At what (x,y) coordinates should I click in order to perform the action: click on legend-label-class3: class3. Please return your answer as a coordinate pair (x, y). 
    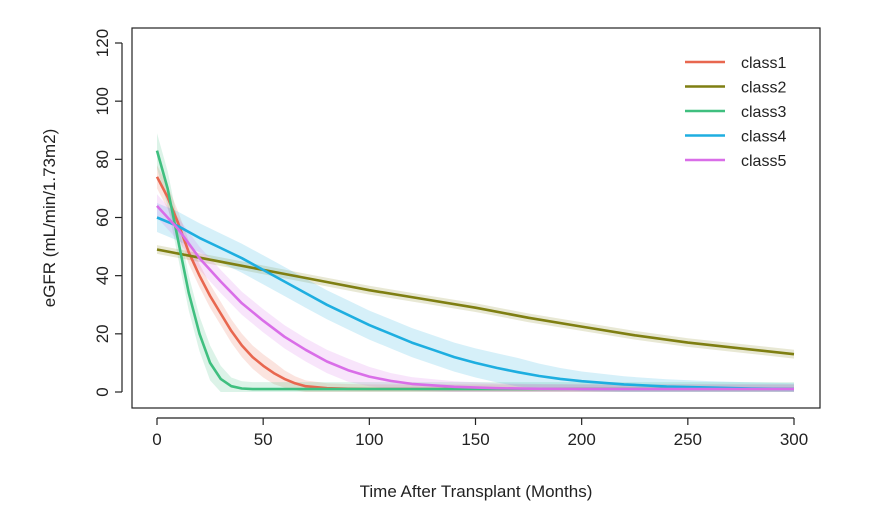
    Looking at the image, I should click on (763, 112).